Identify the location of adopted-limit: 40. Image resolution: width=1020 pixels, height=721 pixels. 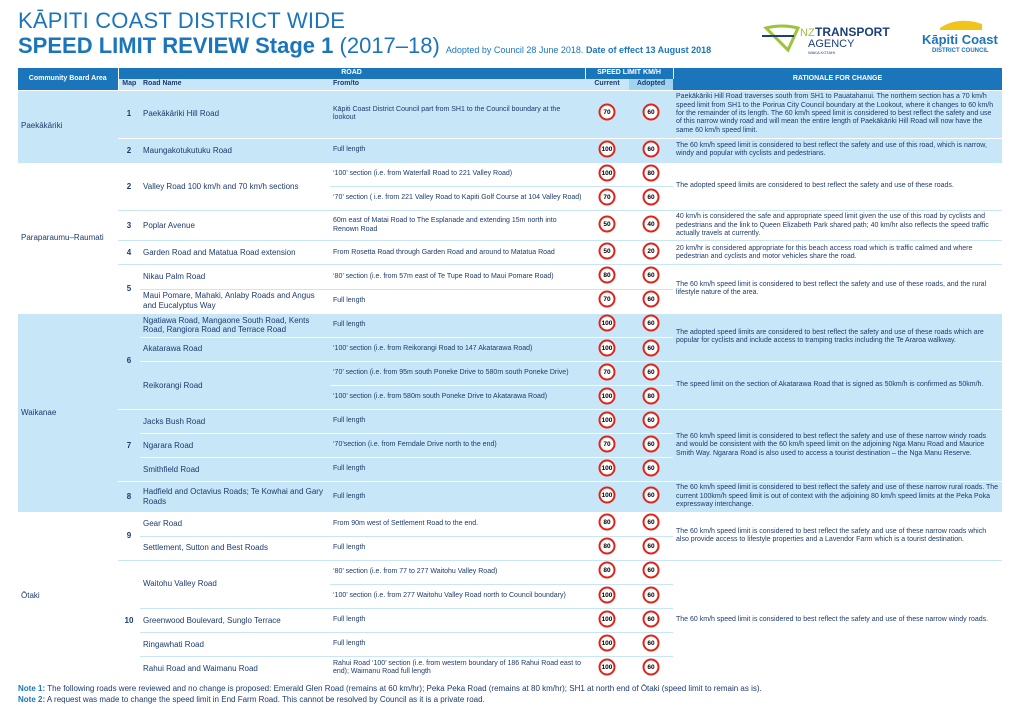
(651, 225).